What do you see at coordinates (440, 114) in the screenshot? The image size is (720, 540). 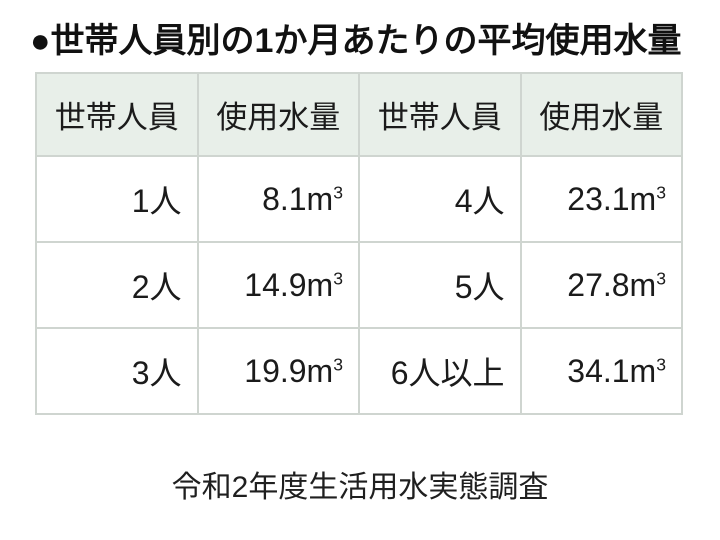 I see `col-header-household-2: 世帯人員` at bounding box center [440, 114].